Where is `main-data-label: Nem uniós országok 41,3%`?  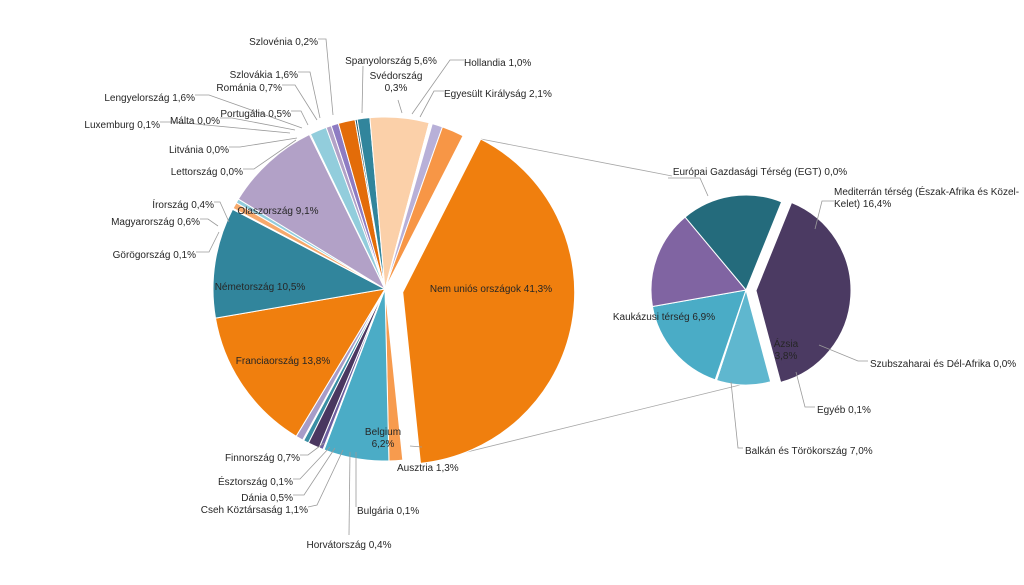 main-data-label: Nem uniós országok 41,3% is located at coordinates (491, 289).